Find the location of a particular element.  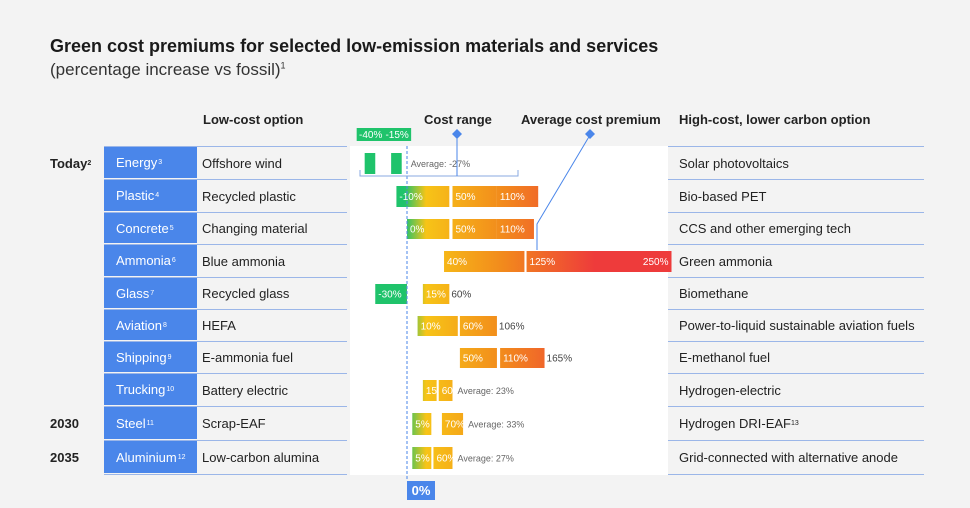

header-average: Average cost premium is located at coordinates (591, 119).